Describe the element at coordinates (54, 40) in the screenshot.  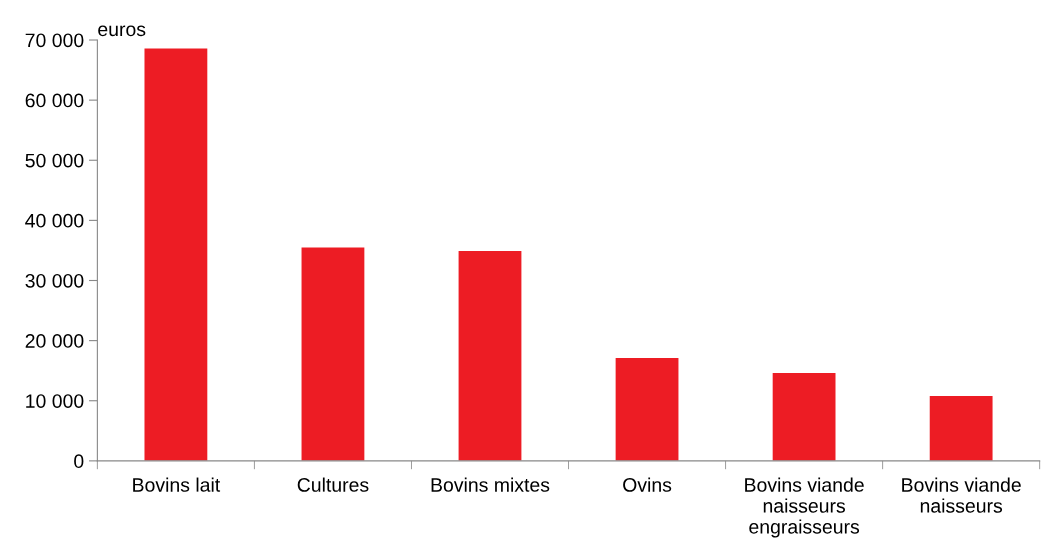
I see `y-tick-label: 70 000` at that location.